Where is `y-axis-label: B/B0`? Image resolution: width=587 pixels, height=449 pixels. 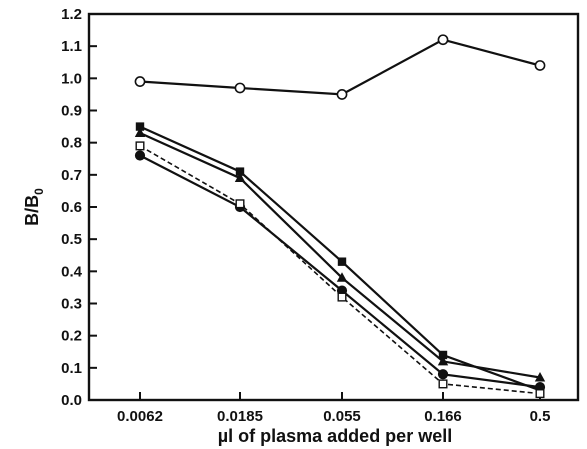
y-axis-label: B/B0 is located at coordinates (34, 207).